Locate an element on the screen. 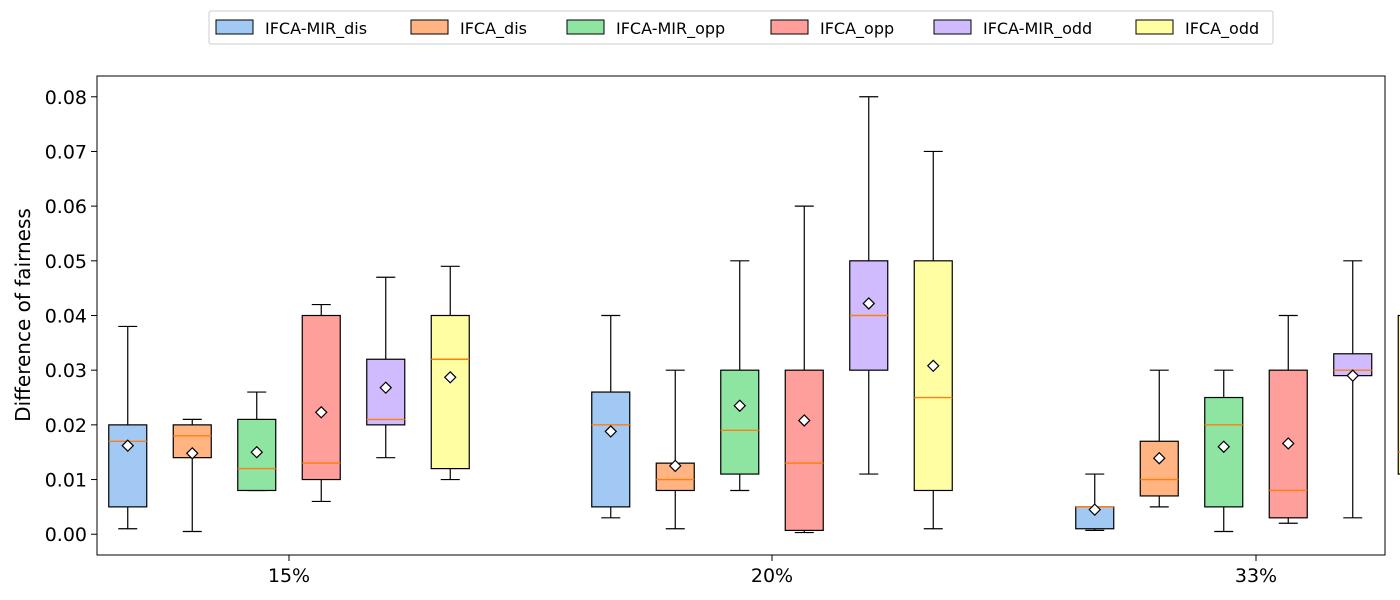  box-IFCA_opp-20% is located at coordinates (804, 369).